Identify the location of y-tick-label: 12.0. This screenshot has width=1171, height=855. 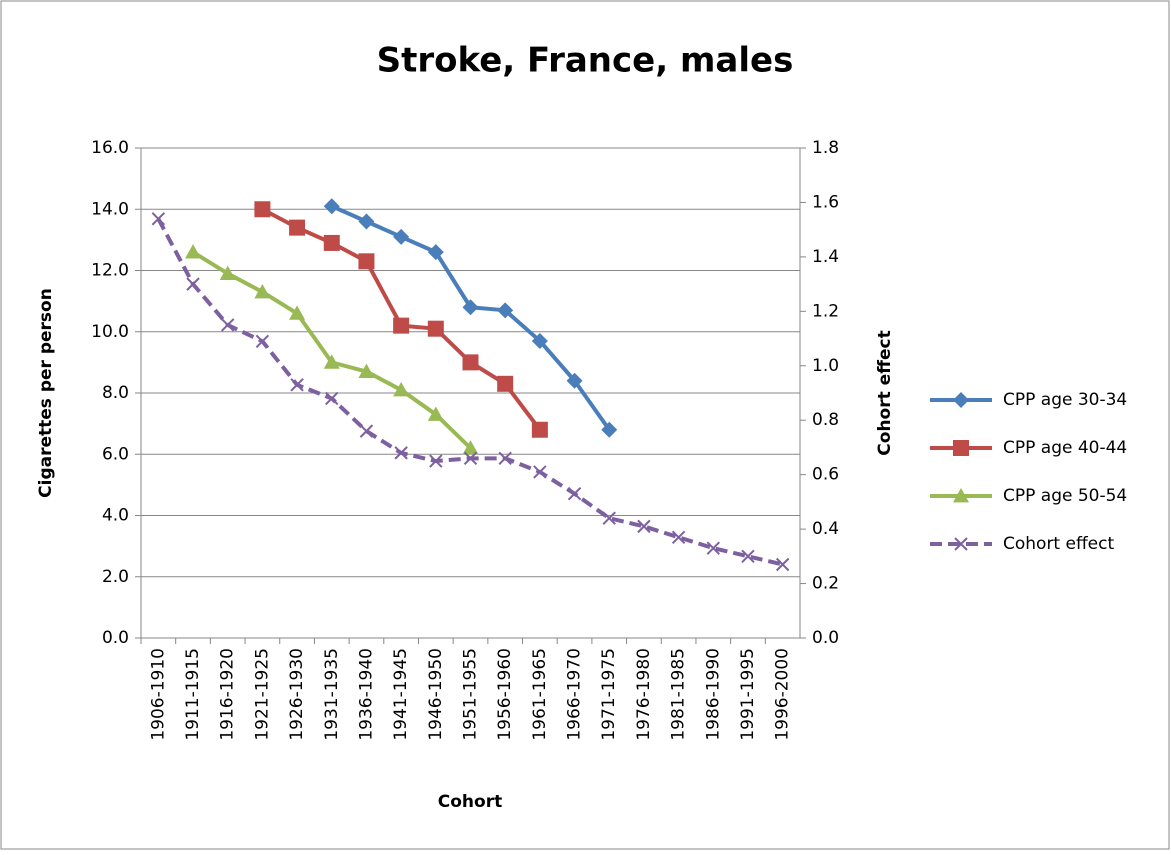
(110, 271).